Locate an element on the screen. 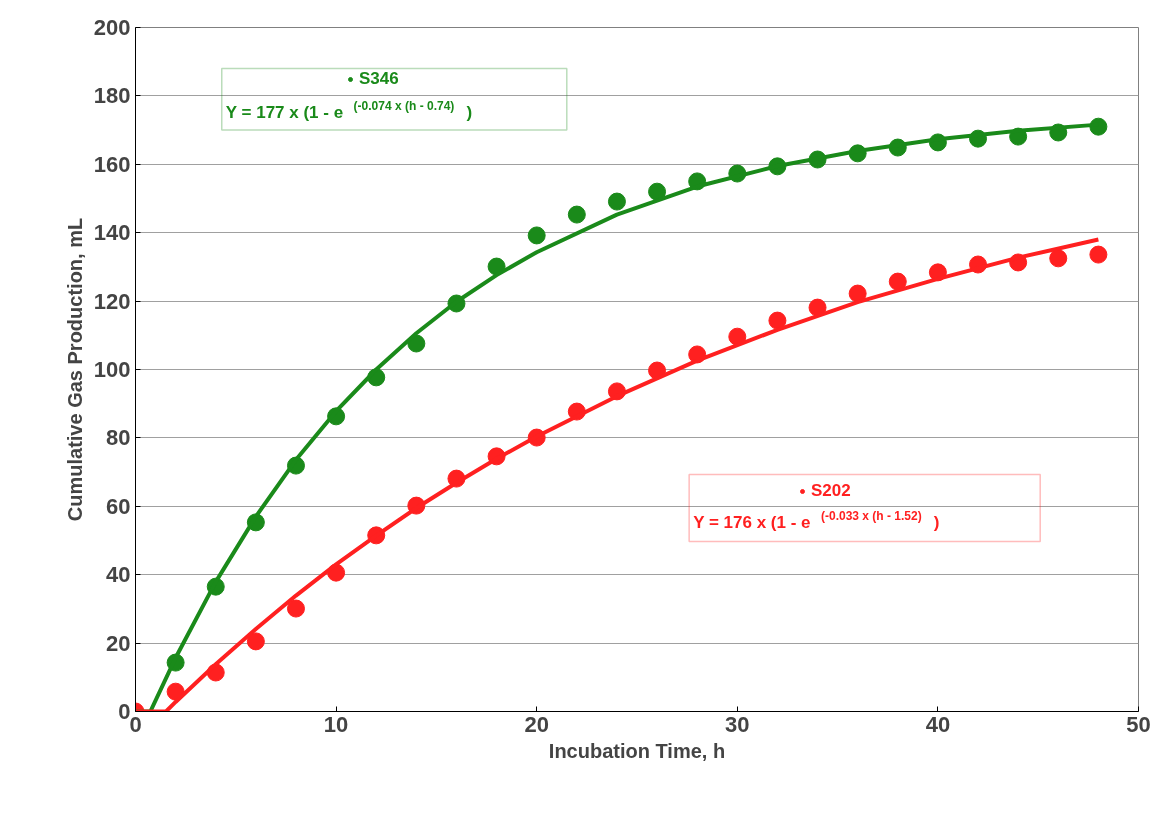  x-tick-label: 40 is located at coordinates (938, 724).